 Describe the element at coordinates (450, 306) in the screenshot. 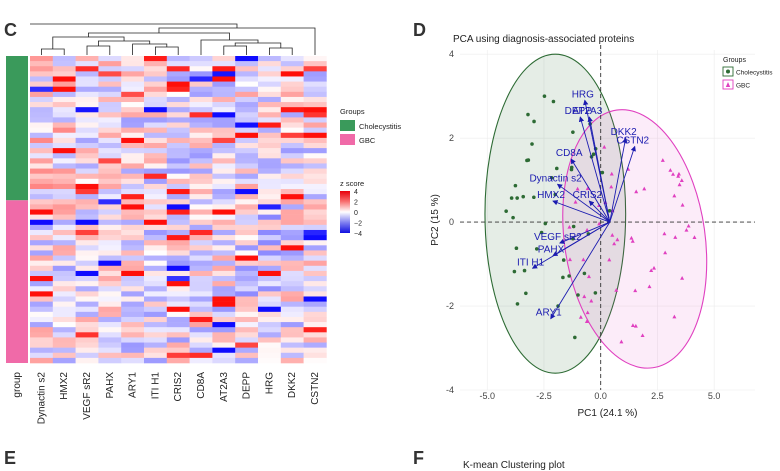

I see `pca-y-tick: -2` at that location.